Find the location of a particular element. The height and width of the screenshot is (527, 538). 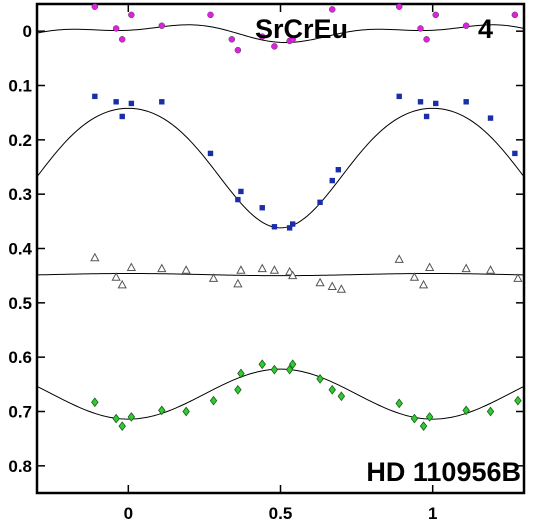

star-name-label: HD 110956B is located at coordinates (443, 472).